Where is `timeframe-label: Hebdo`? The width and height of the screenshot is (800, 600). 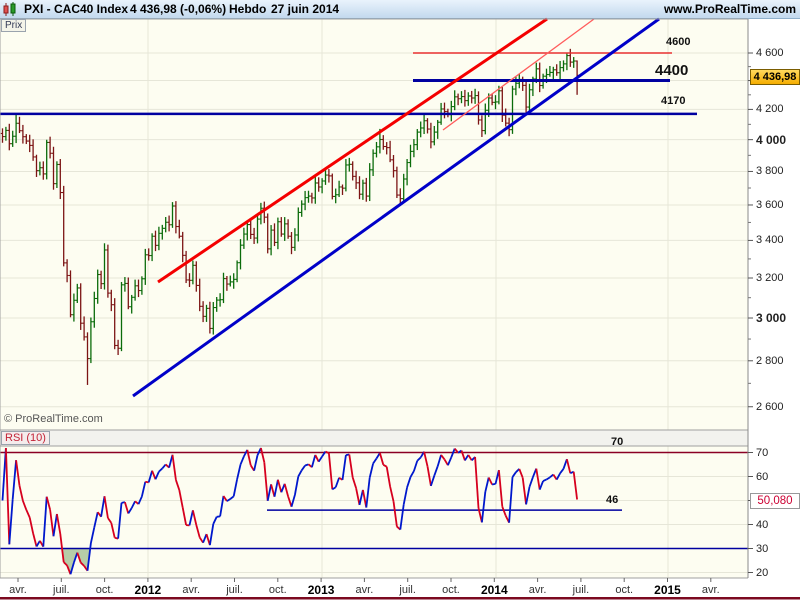 timeframe-label: Hebdo is located at coordinates (248, 9).